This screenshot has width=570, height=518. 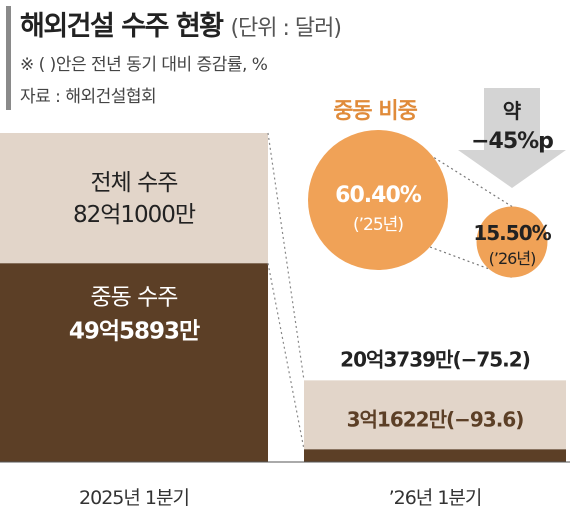 What do you see at coordinates (88, 97) in the screenshot?
I see `source-text: 자료 : 해외건설협회` at bounding box center [88, 97].